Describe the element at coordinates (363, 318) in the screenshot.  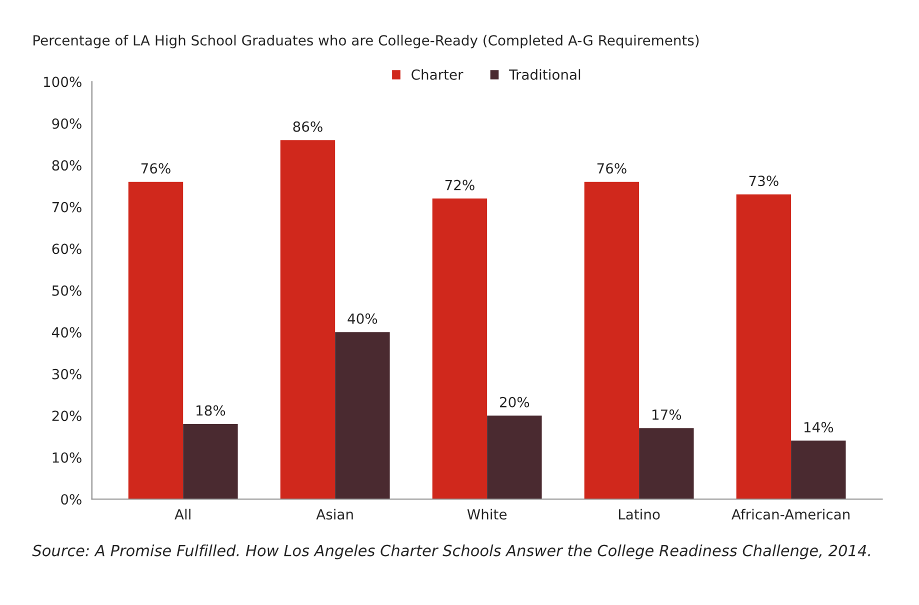
I see `data-label: 40%` at that location.